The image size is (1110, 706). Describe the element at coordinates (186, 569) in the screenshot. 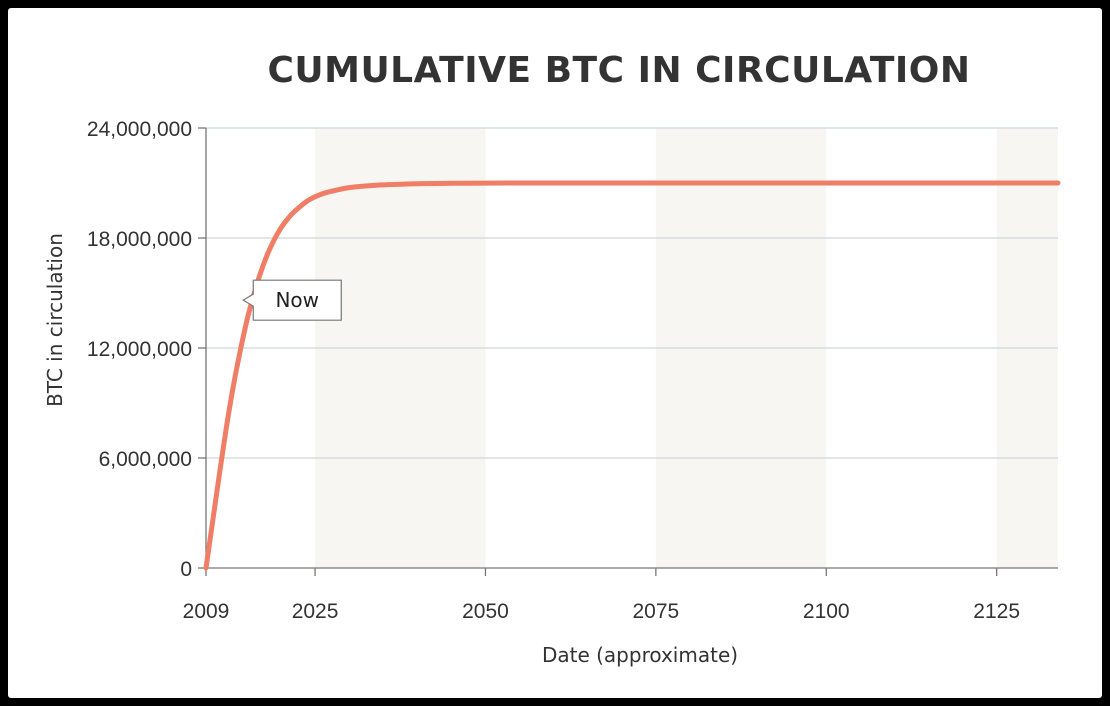

I see `y-tick-label-0: 0` at that location.